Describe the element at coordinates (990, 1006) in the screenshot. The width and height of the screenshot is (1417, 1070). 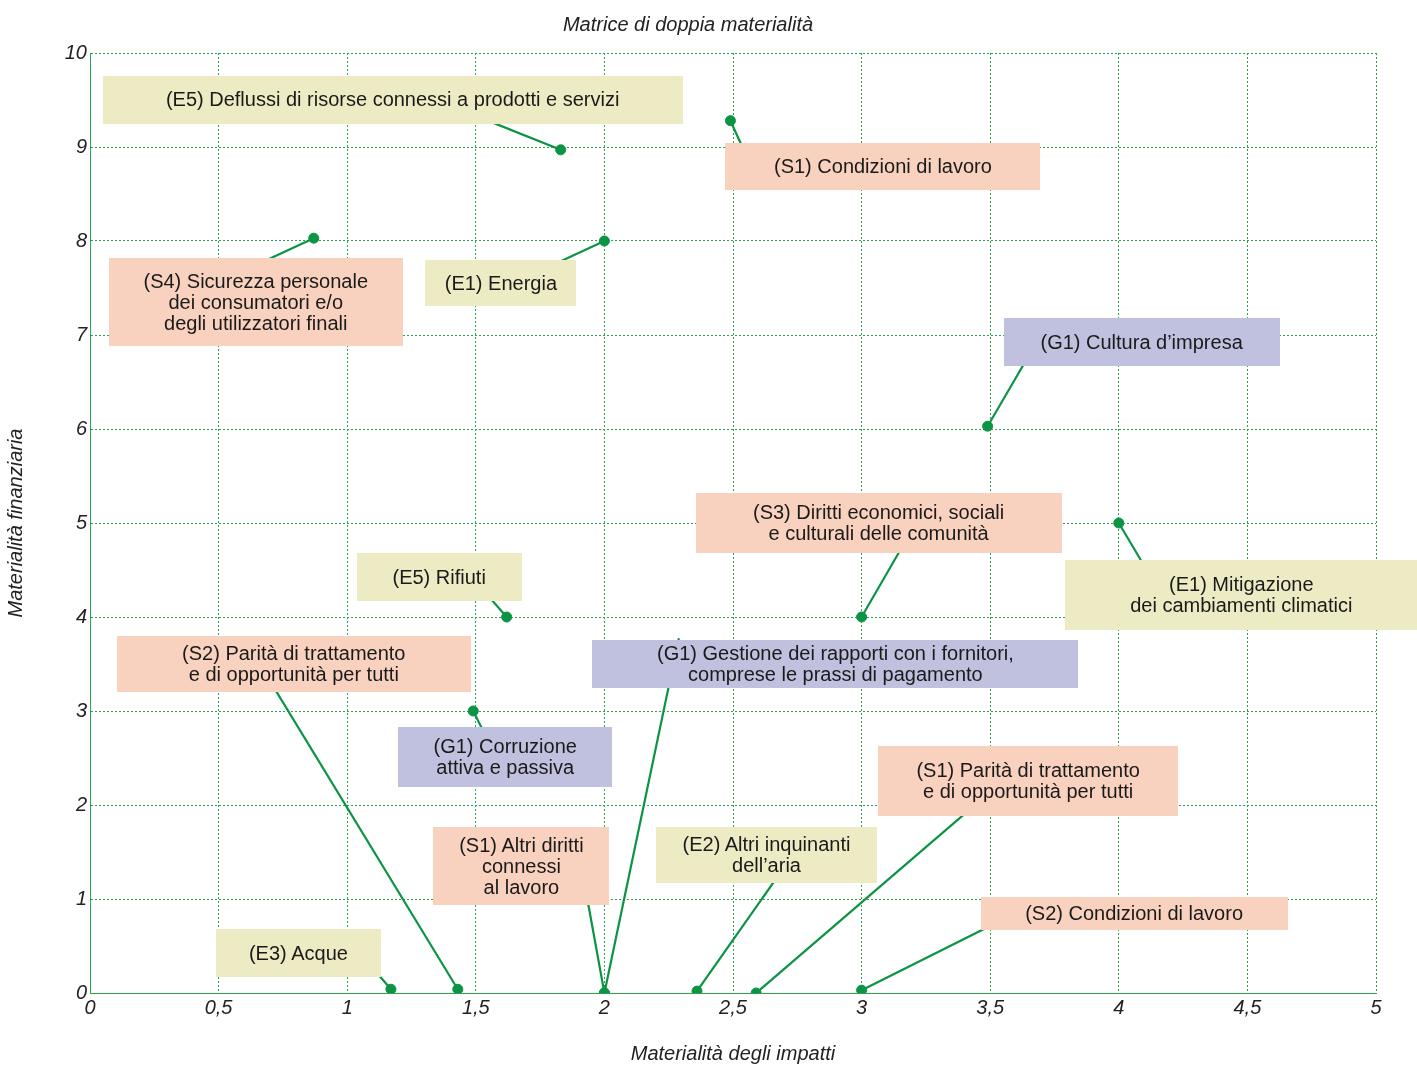
I see `x-tick-label: 3,5` at that location.